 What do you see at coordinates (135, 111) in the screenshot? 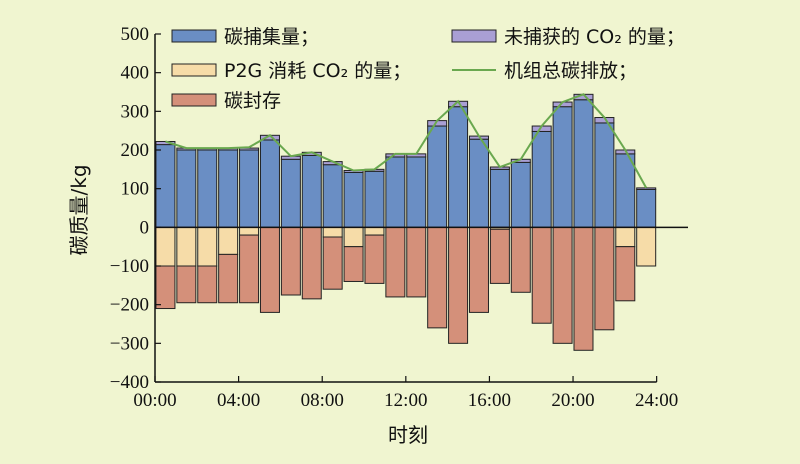
I see `y-tick-label: 300` at bounding box center [135, 111].